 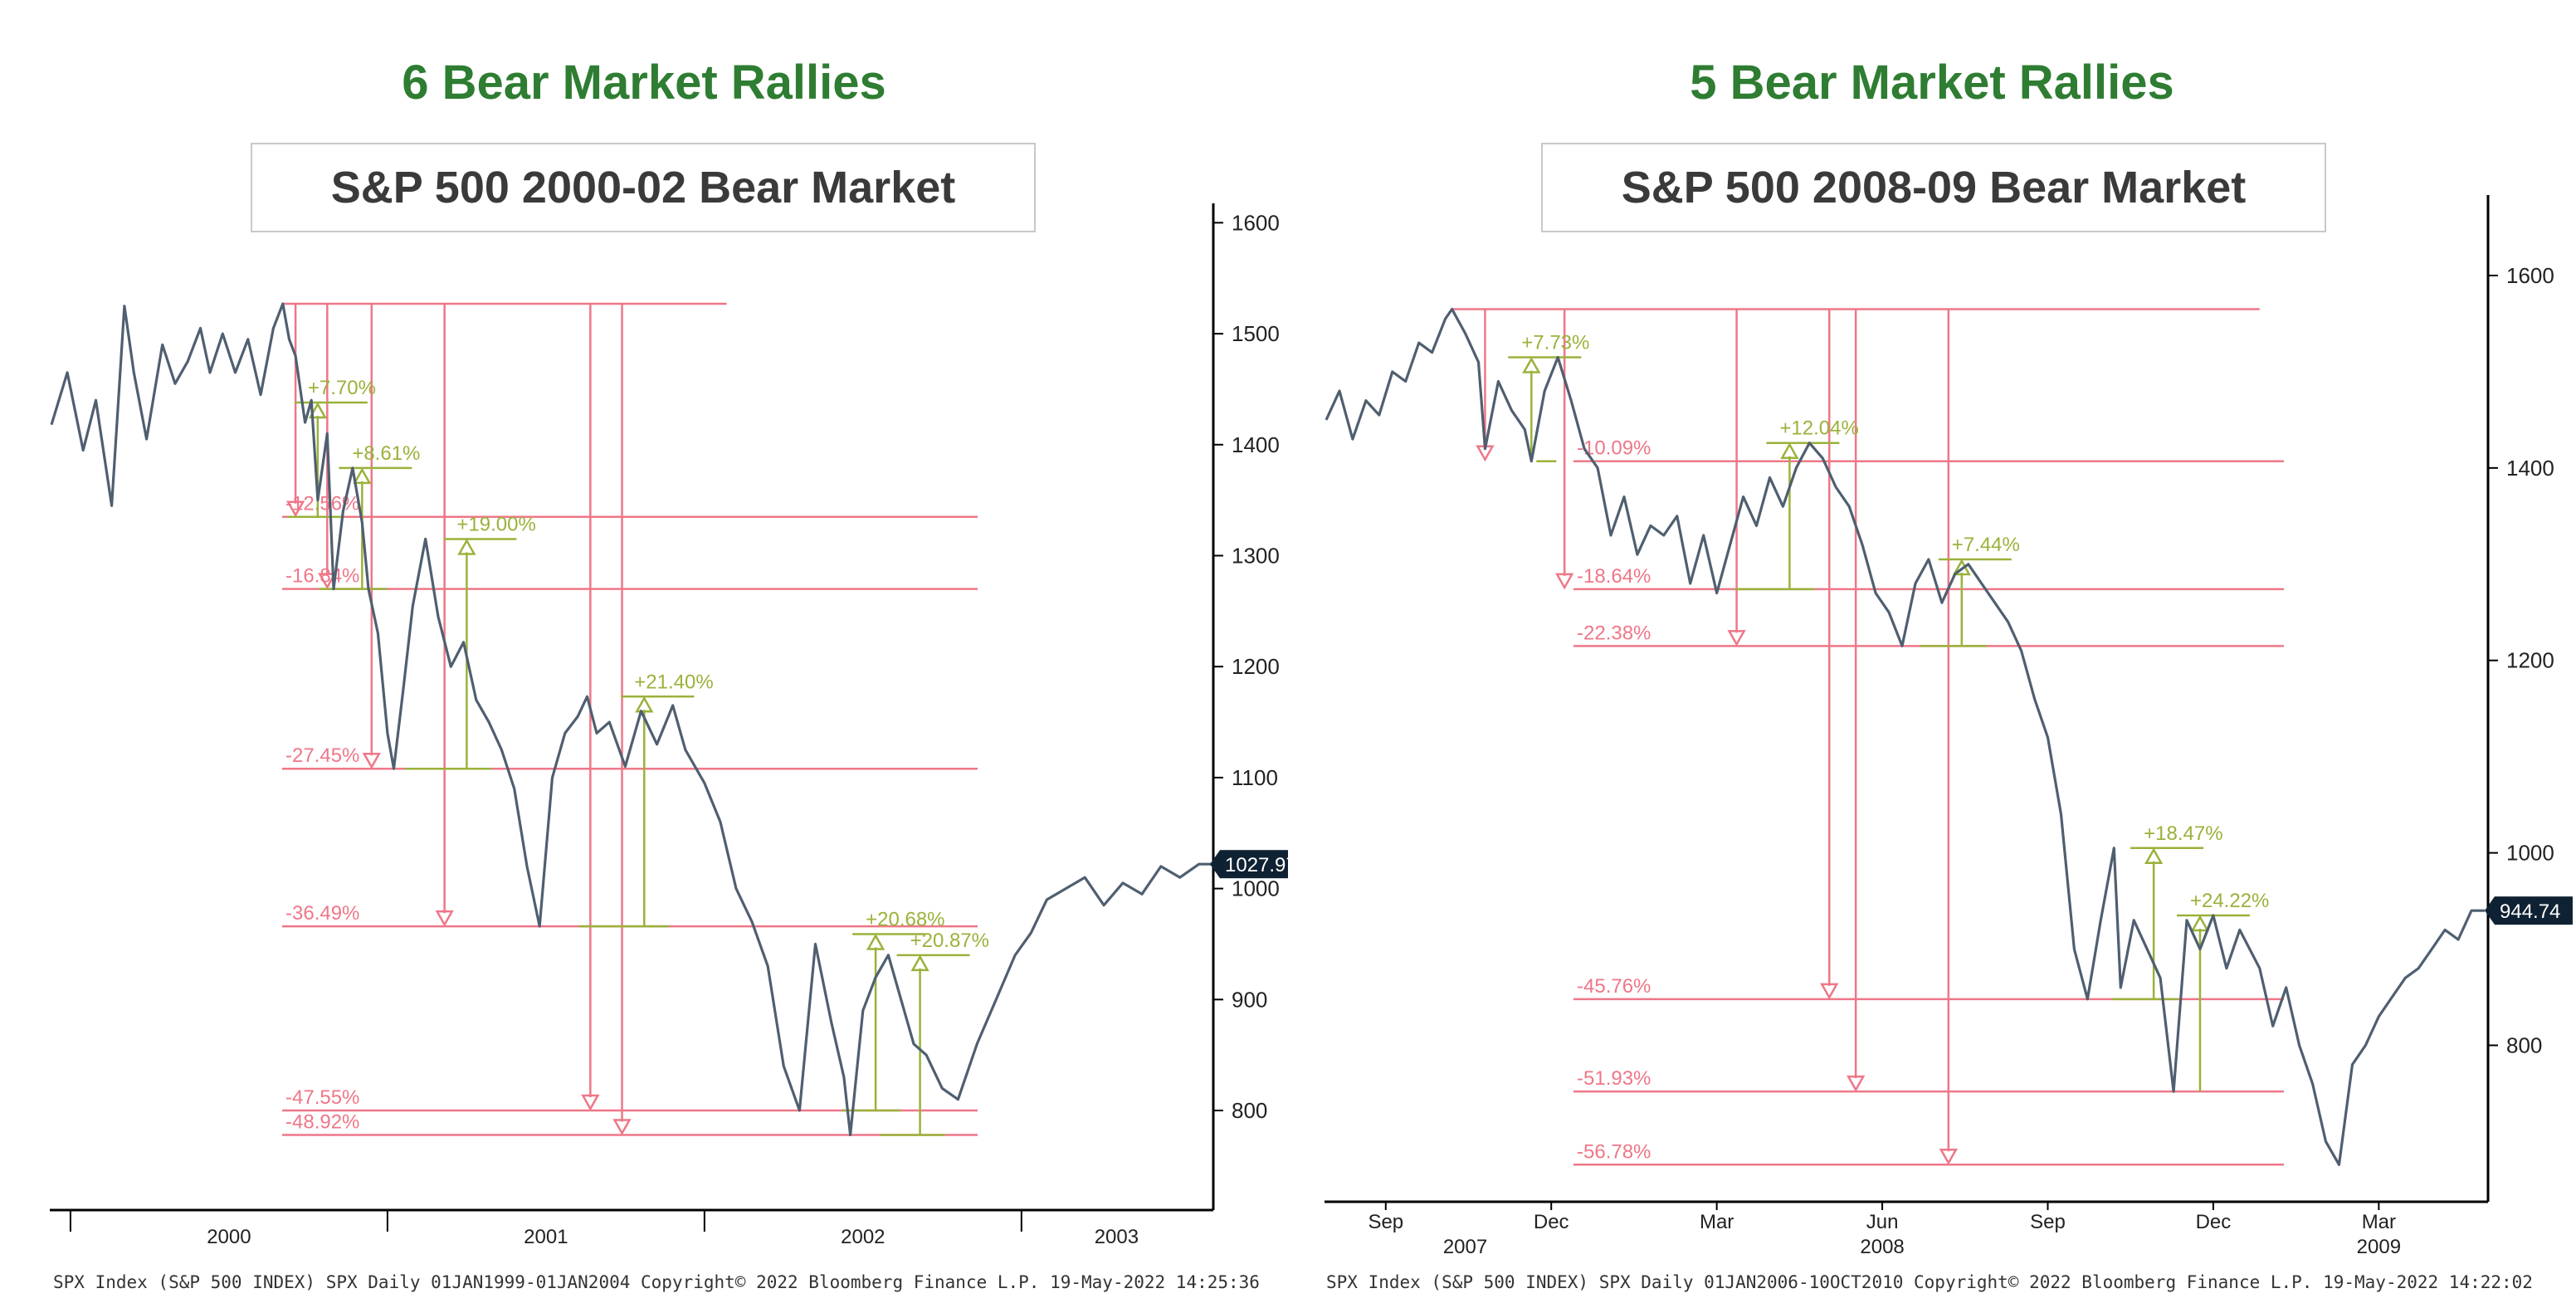 What do you see at coordinates (2530, 912) in the screenshot?
I see `last-value-label: 944.74` at bounding box center [2530, 912].